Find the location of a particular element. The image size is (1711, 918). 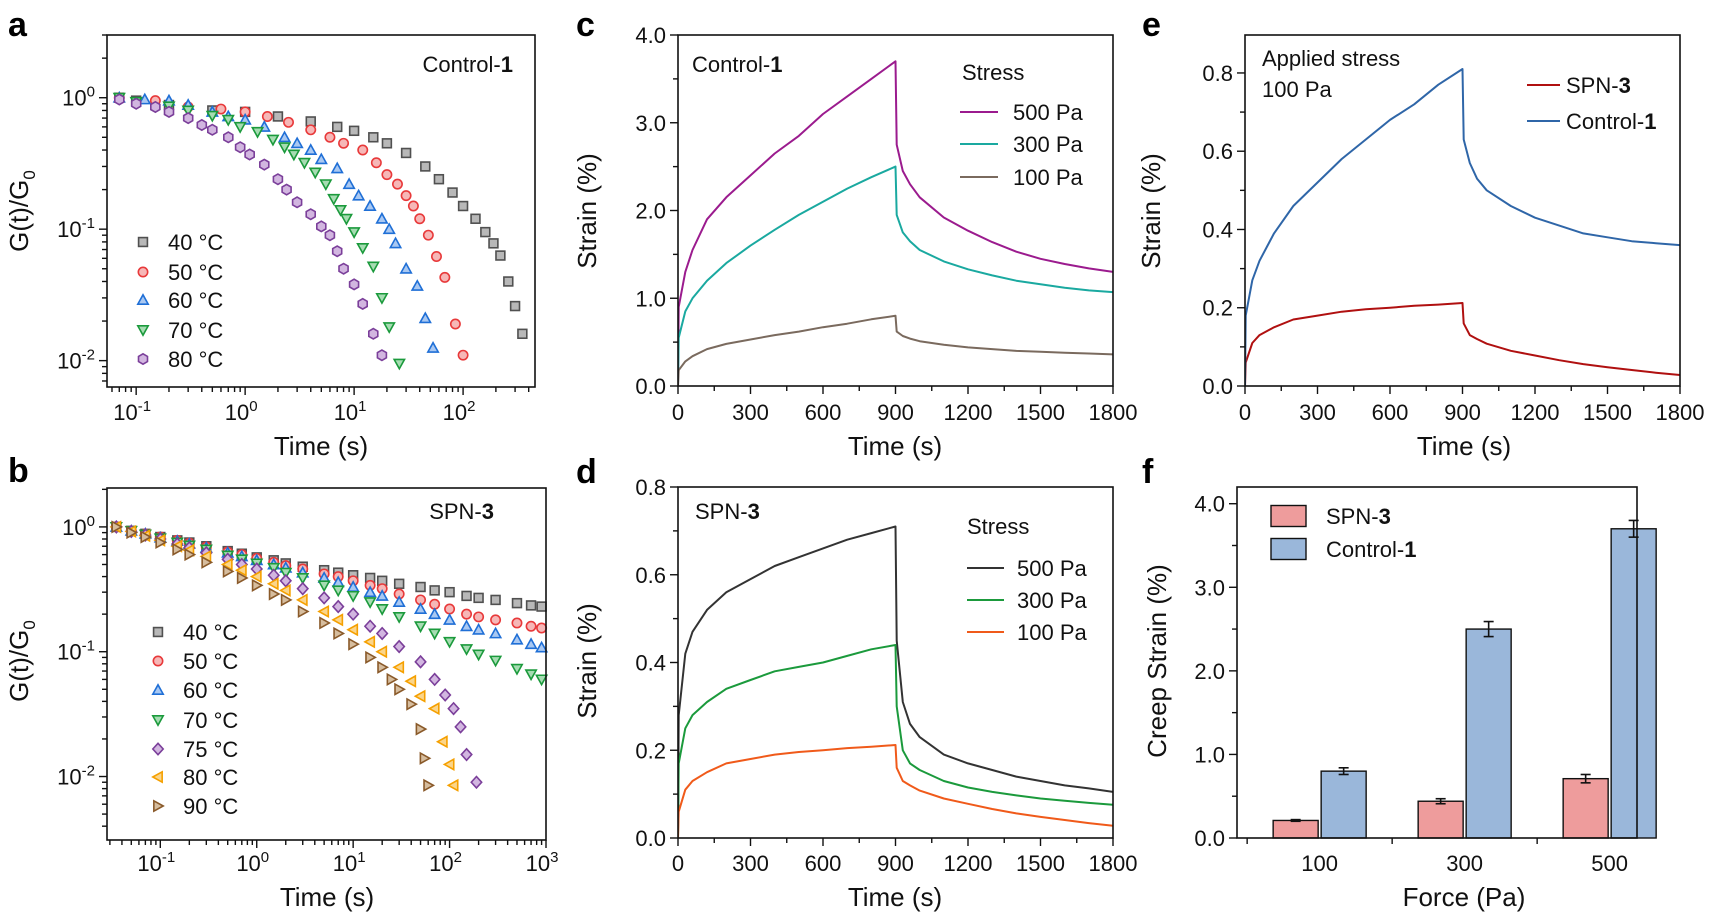

legend-title: Stress is located at coordinates (998, 526).